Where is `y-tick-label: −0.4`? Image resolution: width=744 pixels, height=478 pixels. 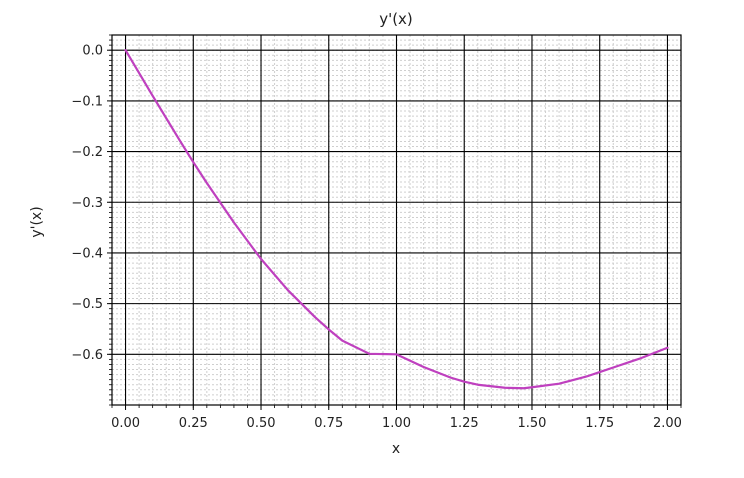
y-tick-label: −0.4 is located at coordinates (87, 253).